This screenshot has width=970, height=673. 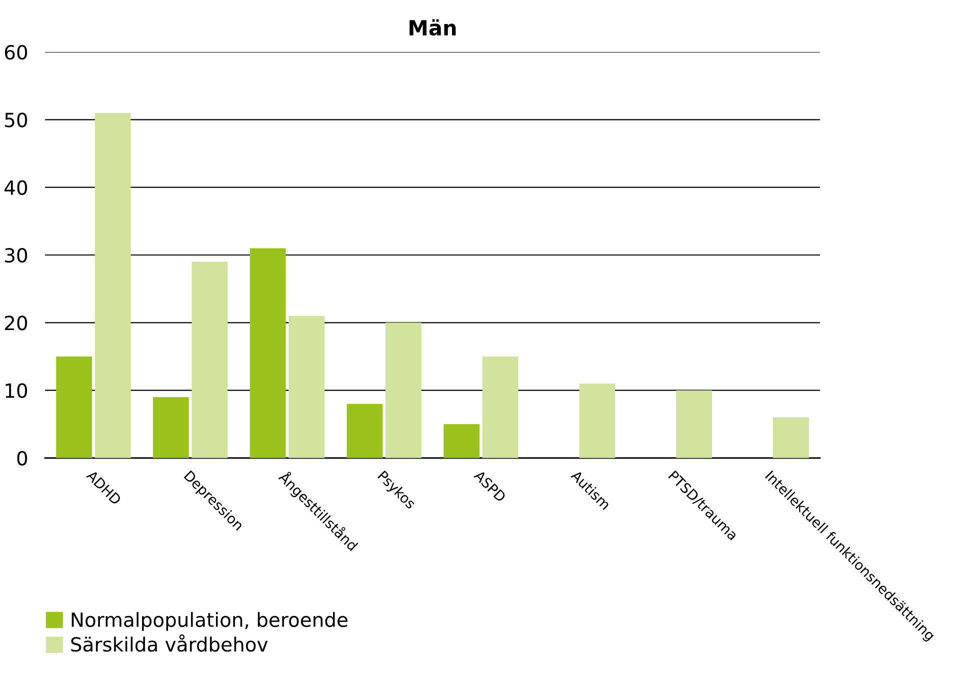 I want to click on chart-title: Män, so click(x=433, y=27).